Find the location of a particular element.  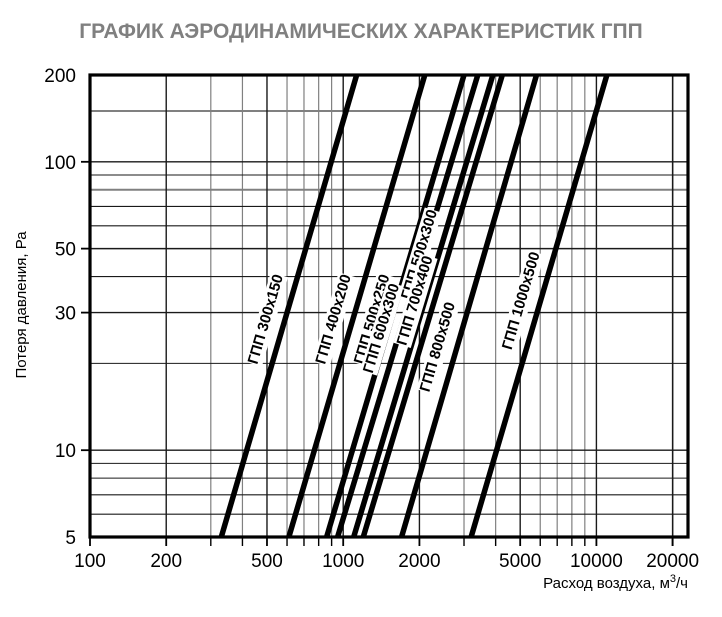

x-axis-title: Расход воздуха, м3/ч is located at coordinates (615, 582).